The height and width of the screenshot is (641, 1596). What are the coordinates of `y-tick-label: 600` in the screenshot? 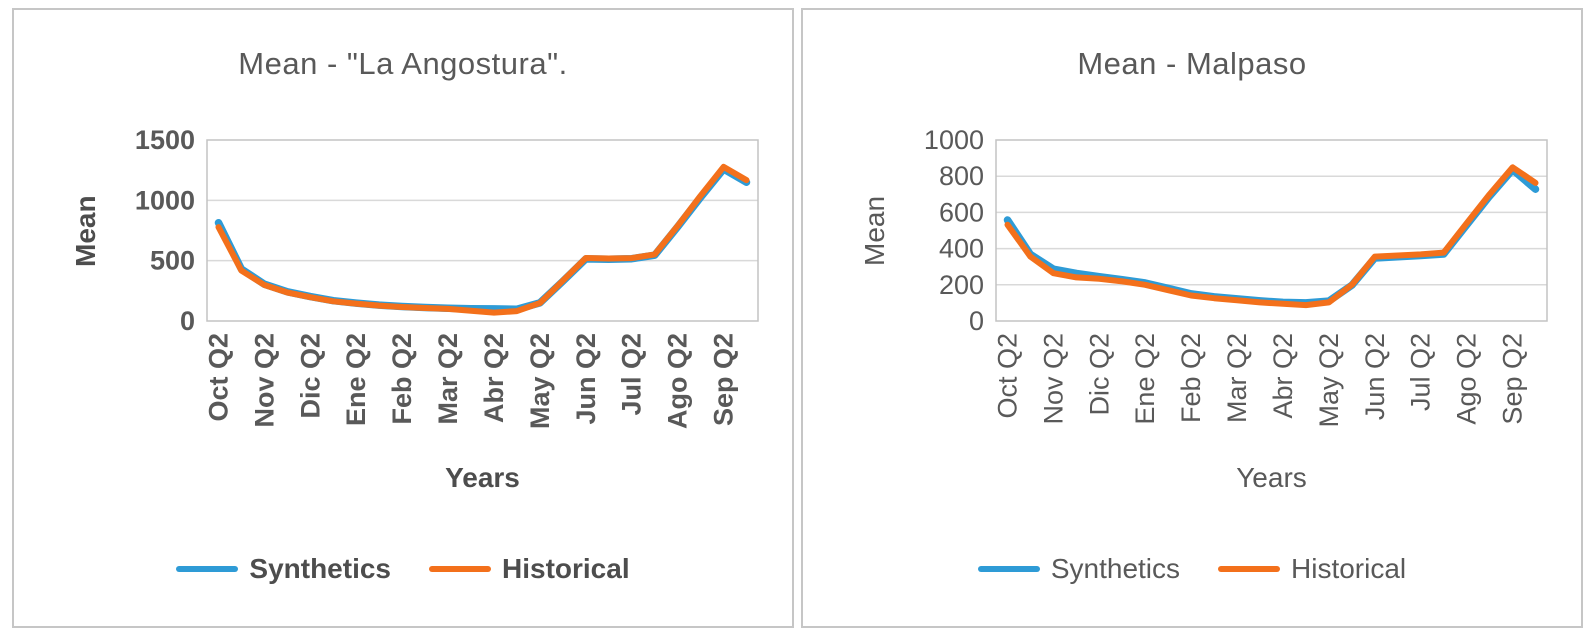 It's located at (961, 212).